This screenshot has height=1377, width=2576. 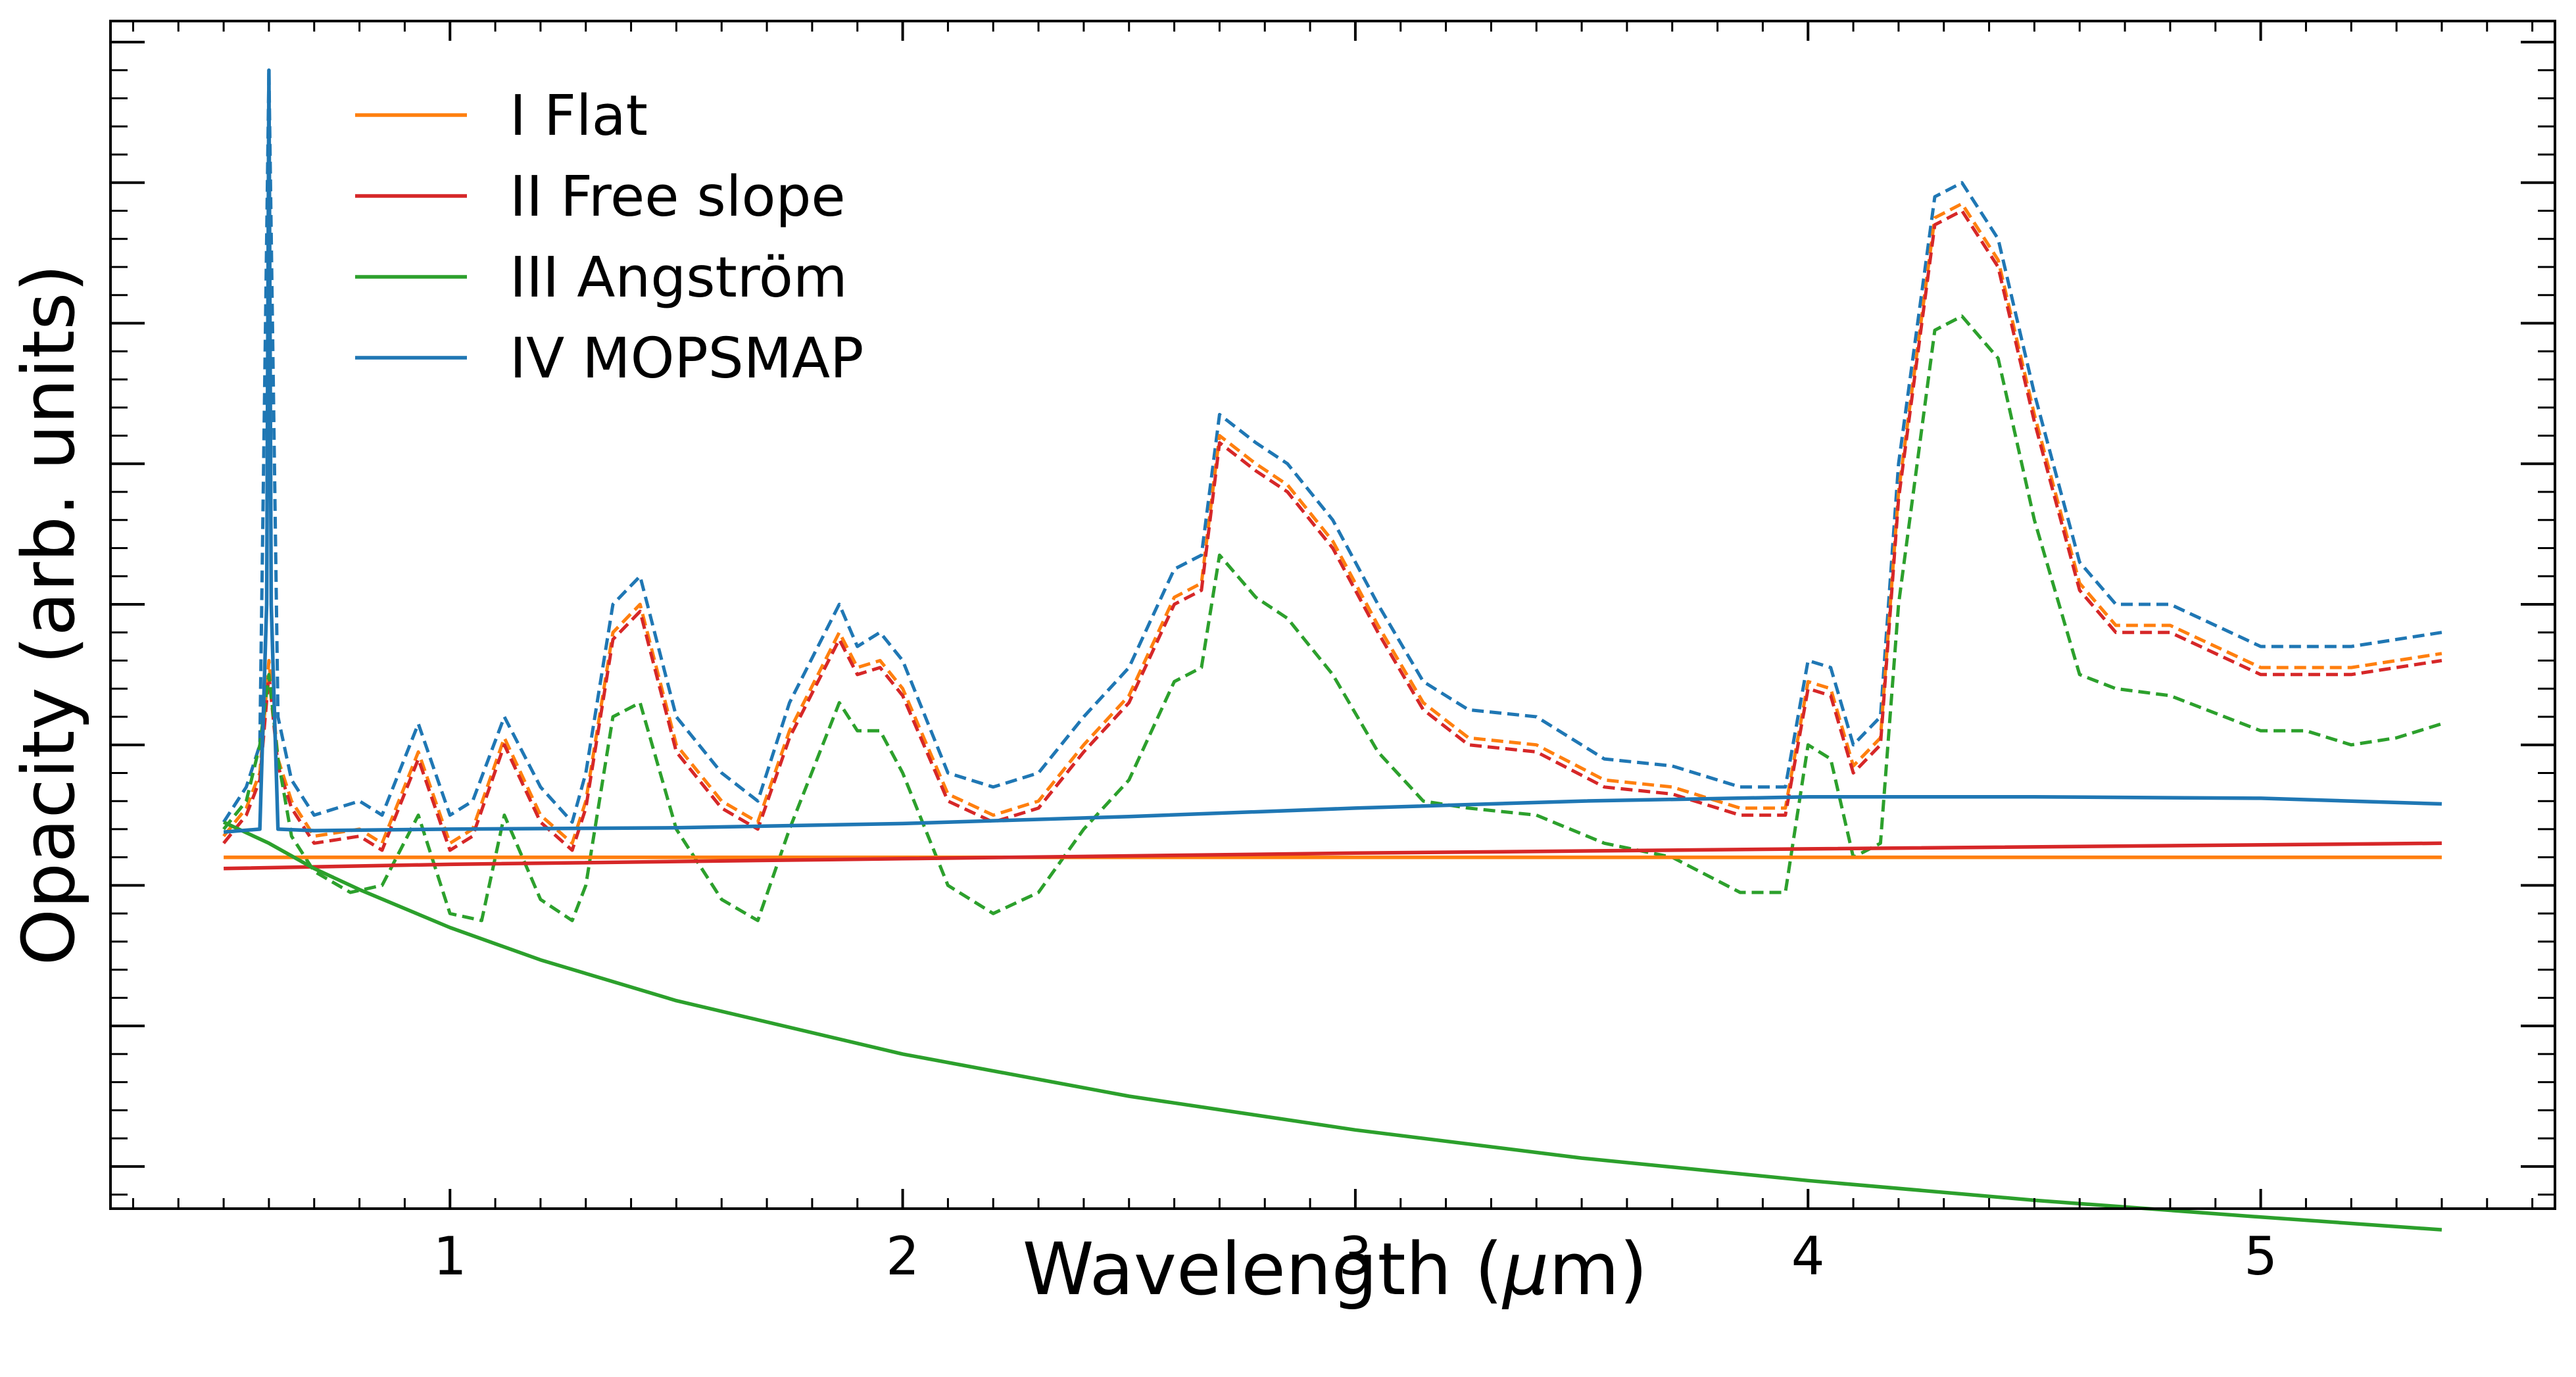 What do you see at coordinates (450, 1256) in the screenshot?
I see `x-tick-label: 1` at bounding box center [450, 1256].